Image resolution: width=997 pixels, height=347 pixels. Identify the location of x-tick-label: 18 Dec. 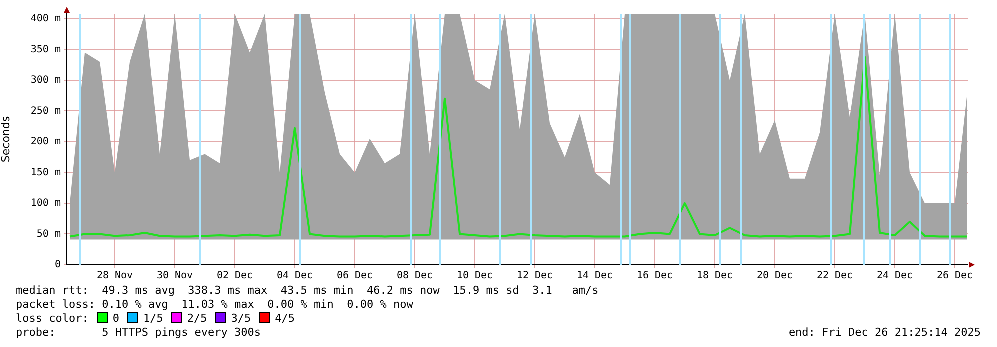
(715, 276).